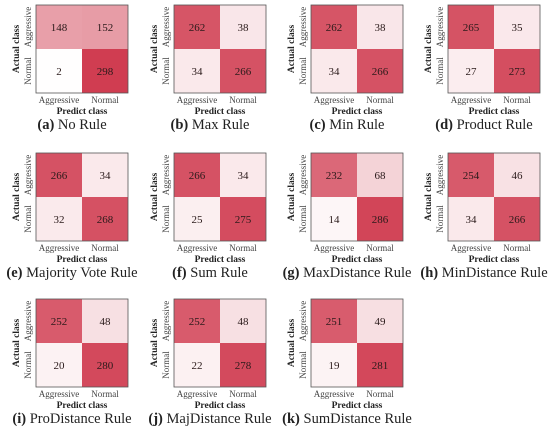 Image resolution: width=550 pixels, height=442 pixels. Describe the element at coordinates (472, 72) in the screenshot. I see `cell-value-label: 27` at that location.